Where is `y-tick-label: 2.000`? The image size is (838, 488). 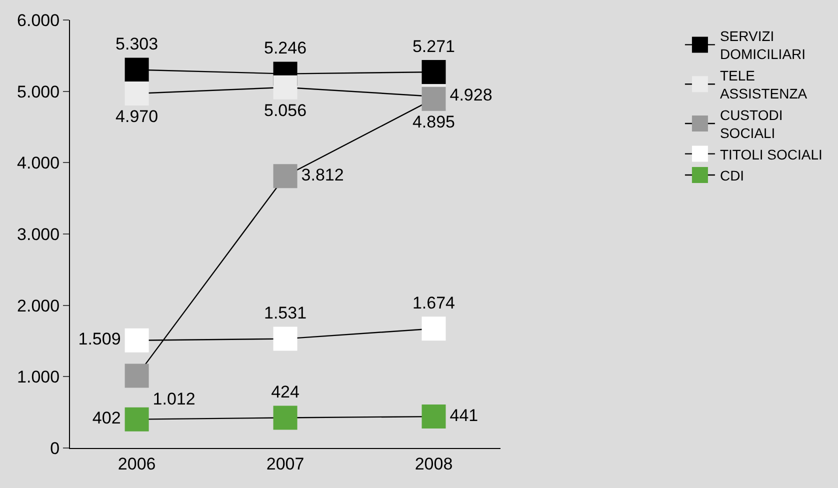 y-tick-label: 2.000 is located at coordinates (38, 306).